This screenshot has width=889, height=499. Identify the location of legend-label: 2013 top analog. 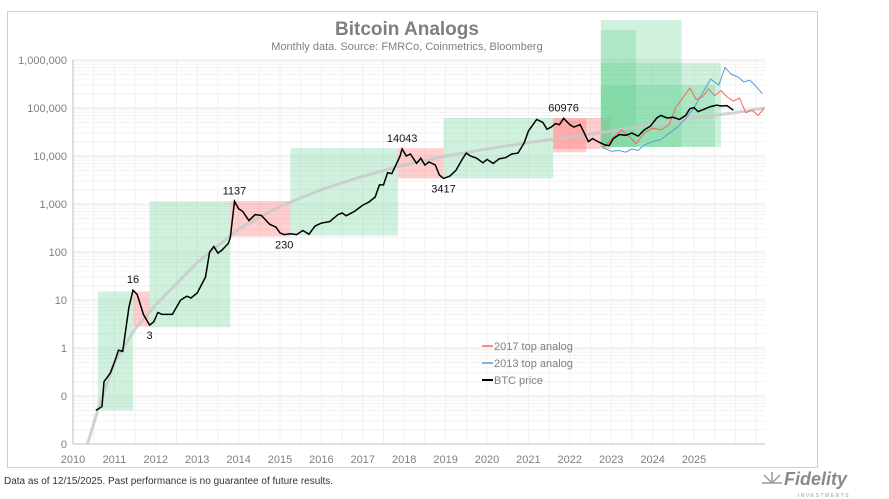
(533, 364).